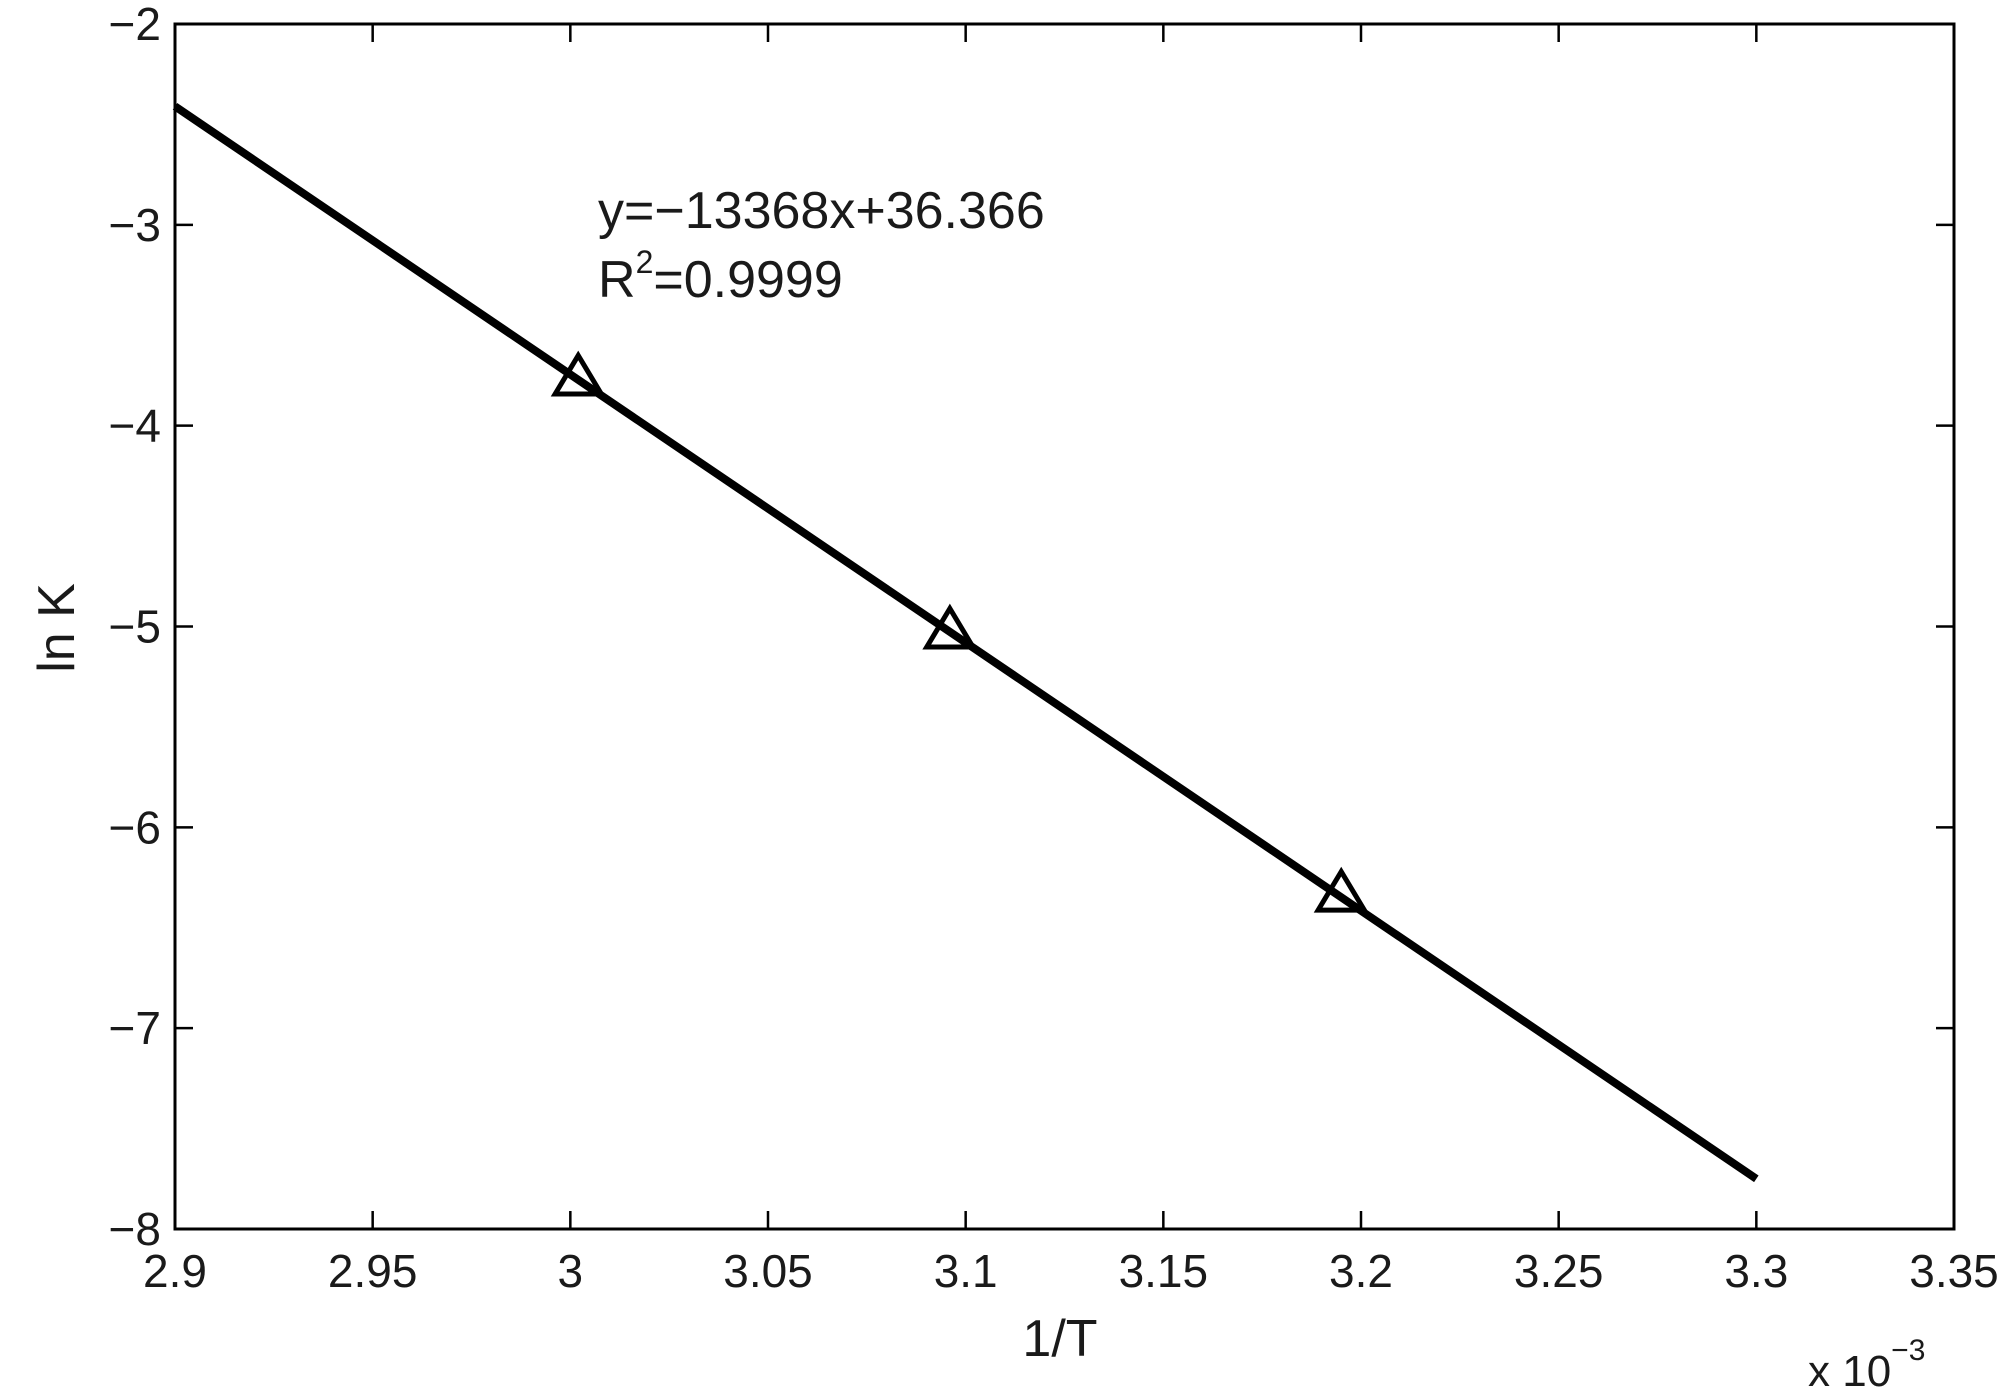 The height and width of the screenshot is (1398, 2005). Describe the element at coordinates (175, 1271) in the screenshot. I see `x-tick-label: 2.9` at that location.